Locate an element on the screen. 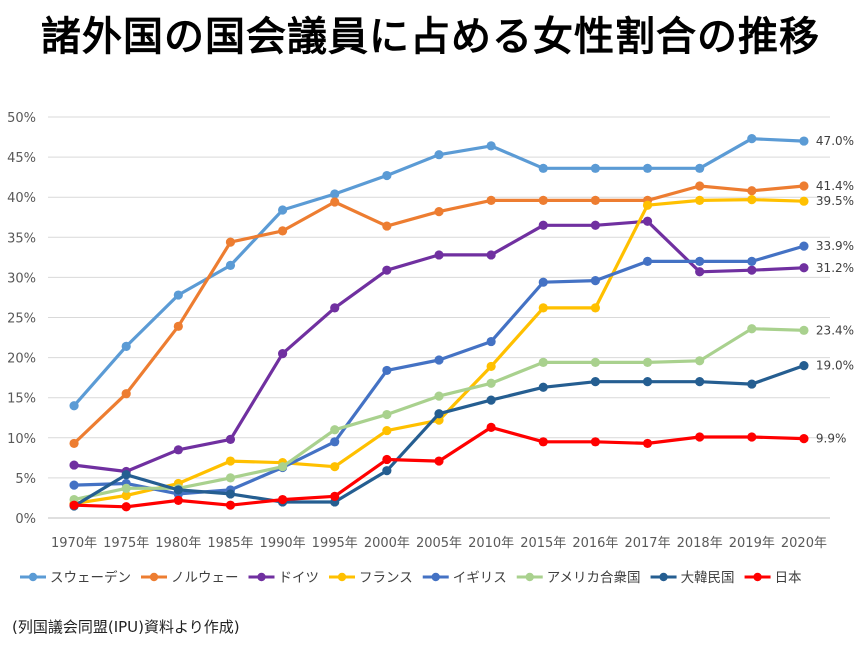 The height and width of the screenshot is (646, 861). y-tick-label: 20% is located at coordinates (21, 359).